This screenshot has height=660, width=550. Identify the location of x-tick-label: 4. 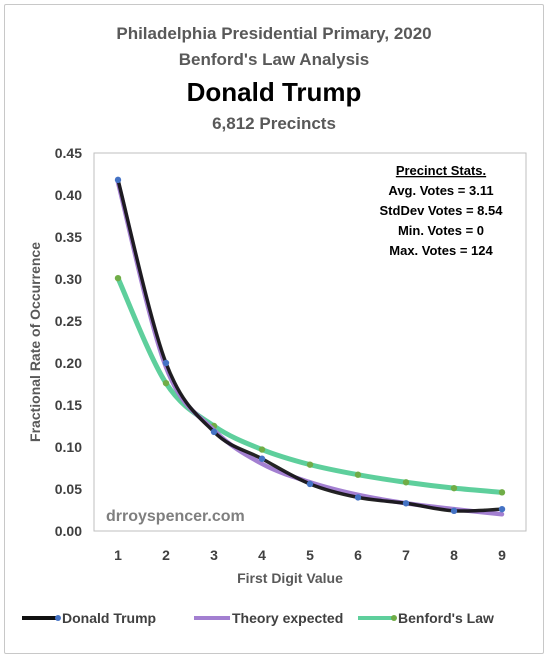
(262, 555).